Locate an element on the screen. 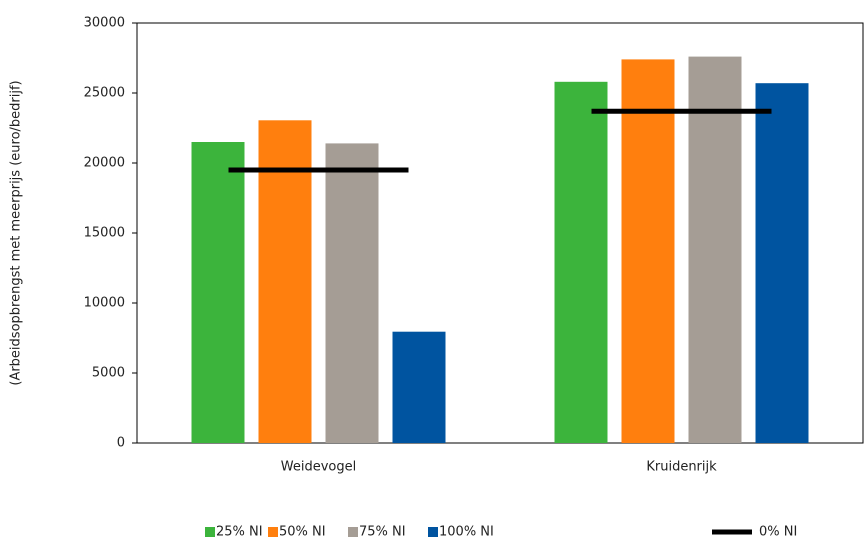  y-tick-label: 5000 is located at coordinates (108, 373).